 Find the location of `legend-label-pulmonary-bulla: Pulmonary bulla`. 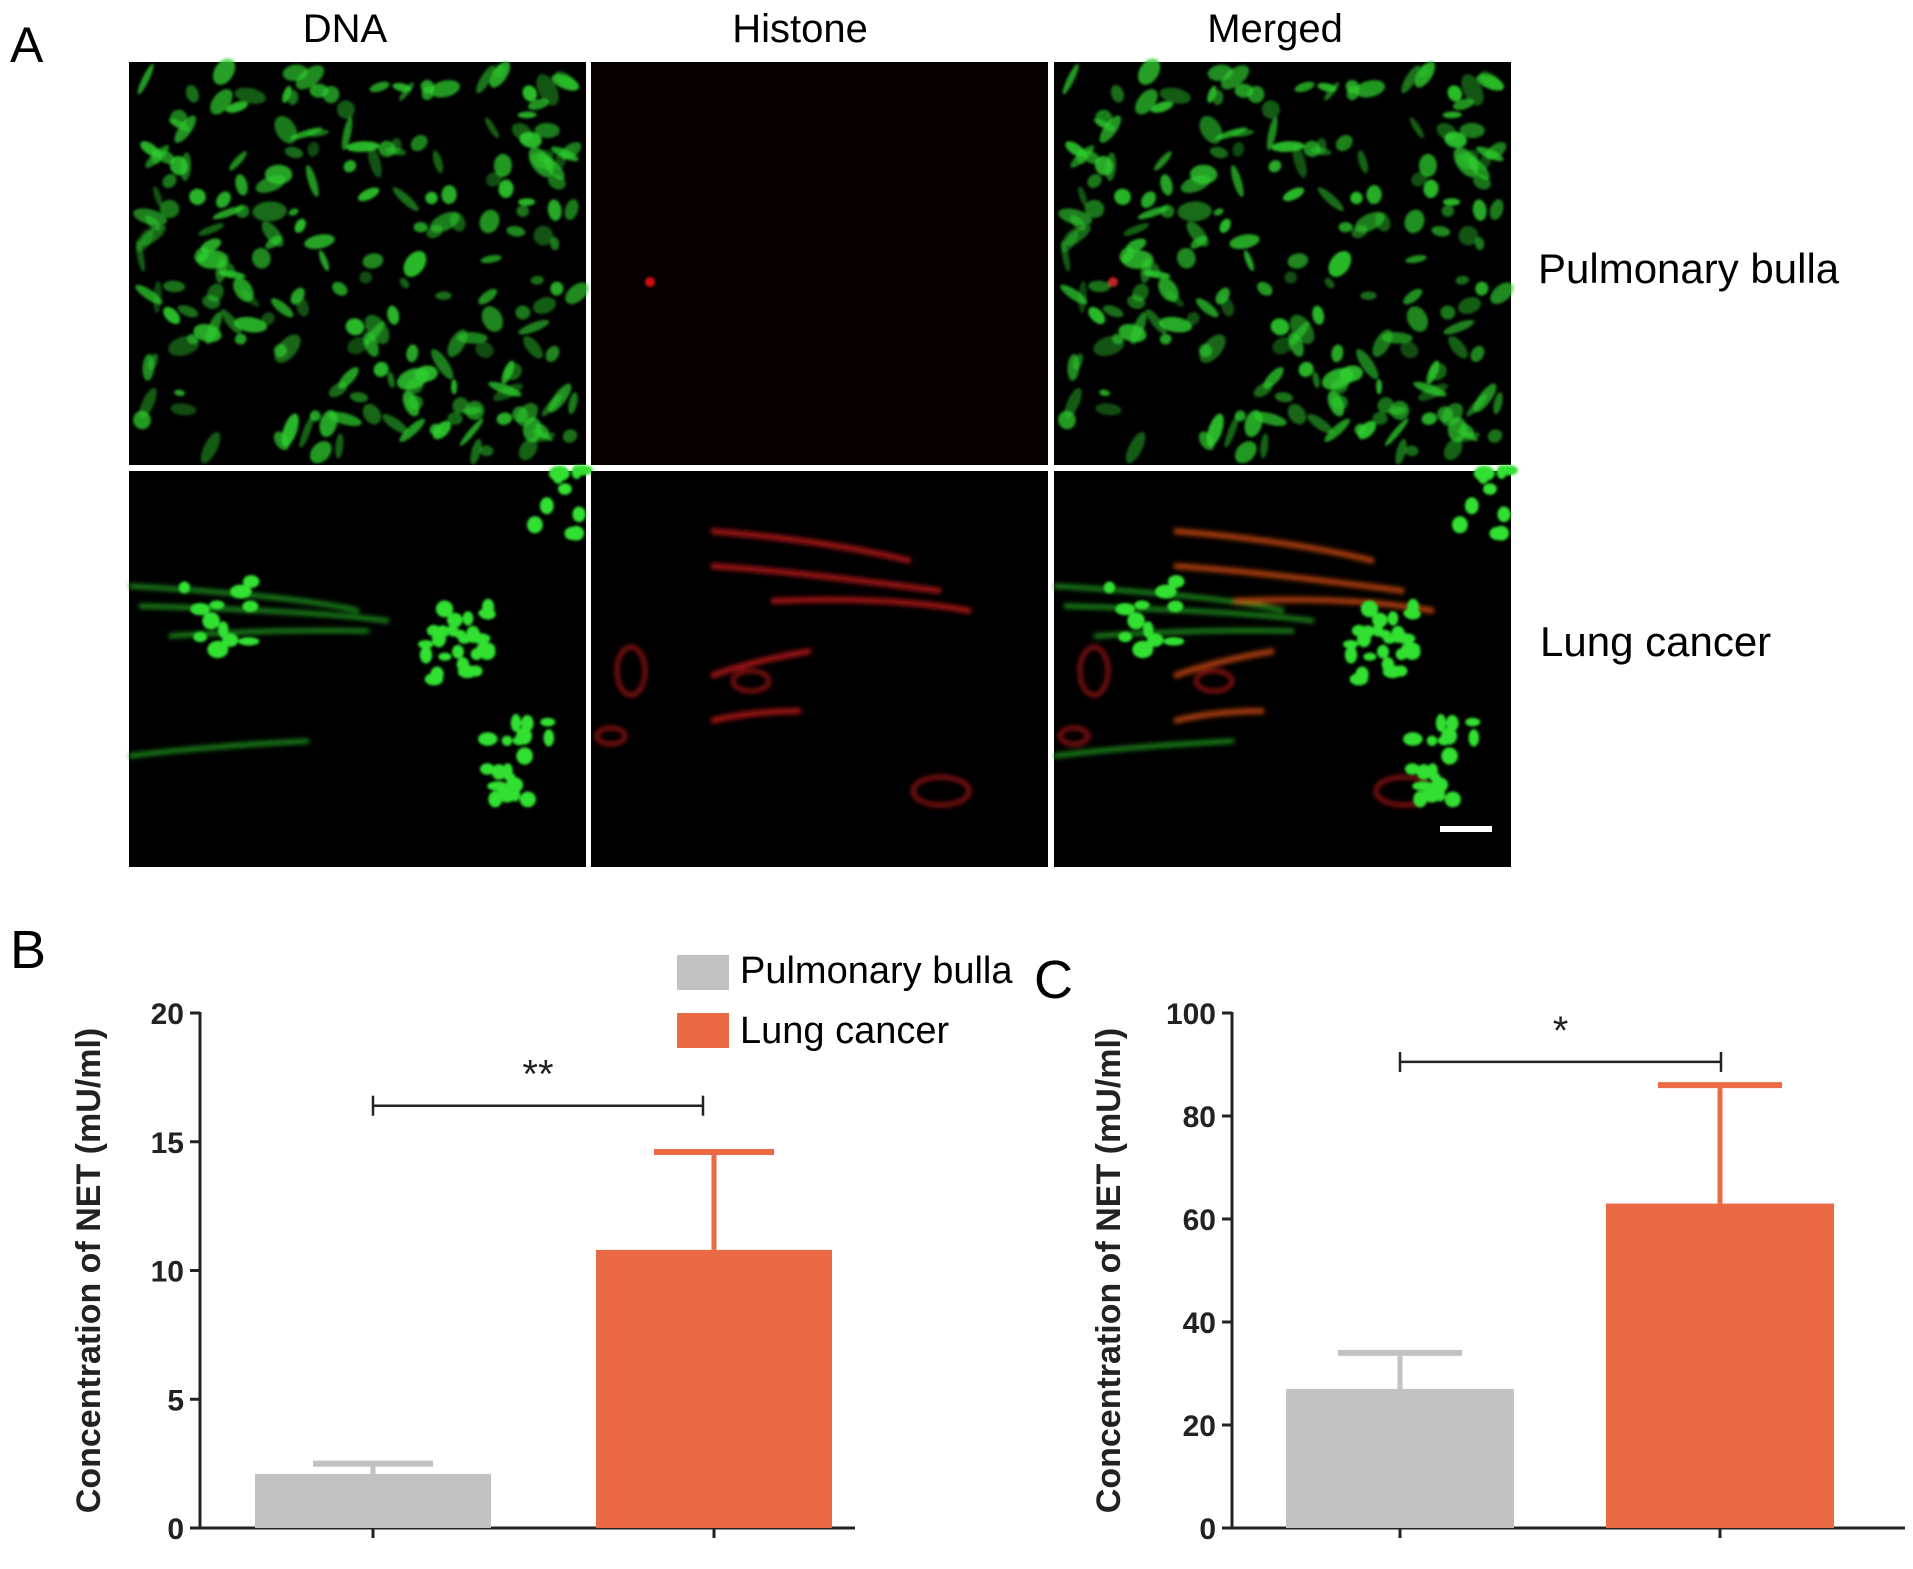

legend-label-pulmonary-bulla: Pulmonary bulla is located at coordinates (876, 971).